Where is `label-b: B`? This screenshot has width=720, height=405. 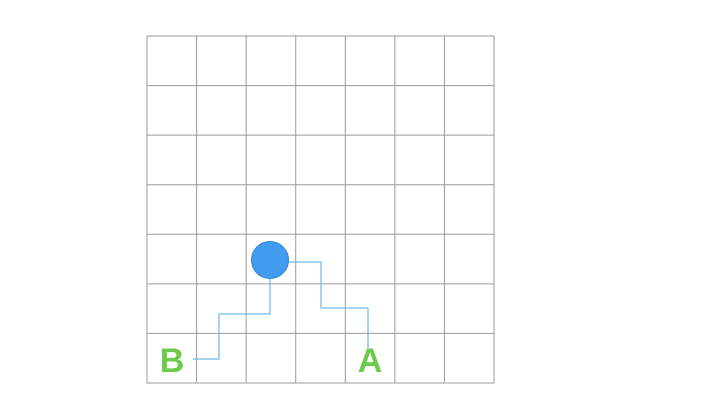
label-b: B is located at coordinates (172, 361).